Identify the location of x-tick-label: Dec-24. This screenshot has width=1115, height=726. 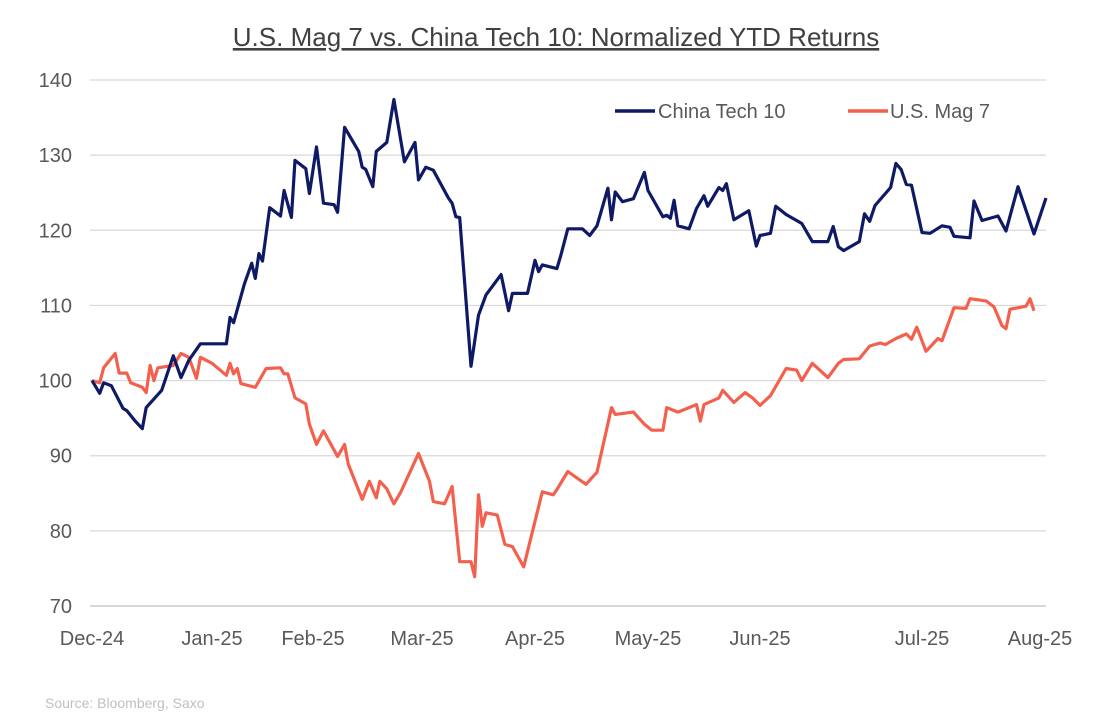
(92, 639).